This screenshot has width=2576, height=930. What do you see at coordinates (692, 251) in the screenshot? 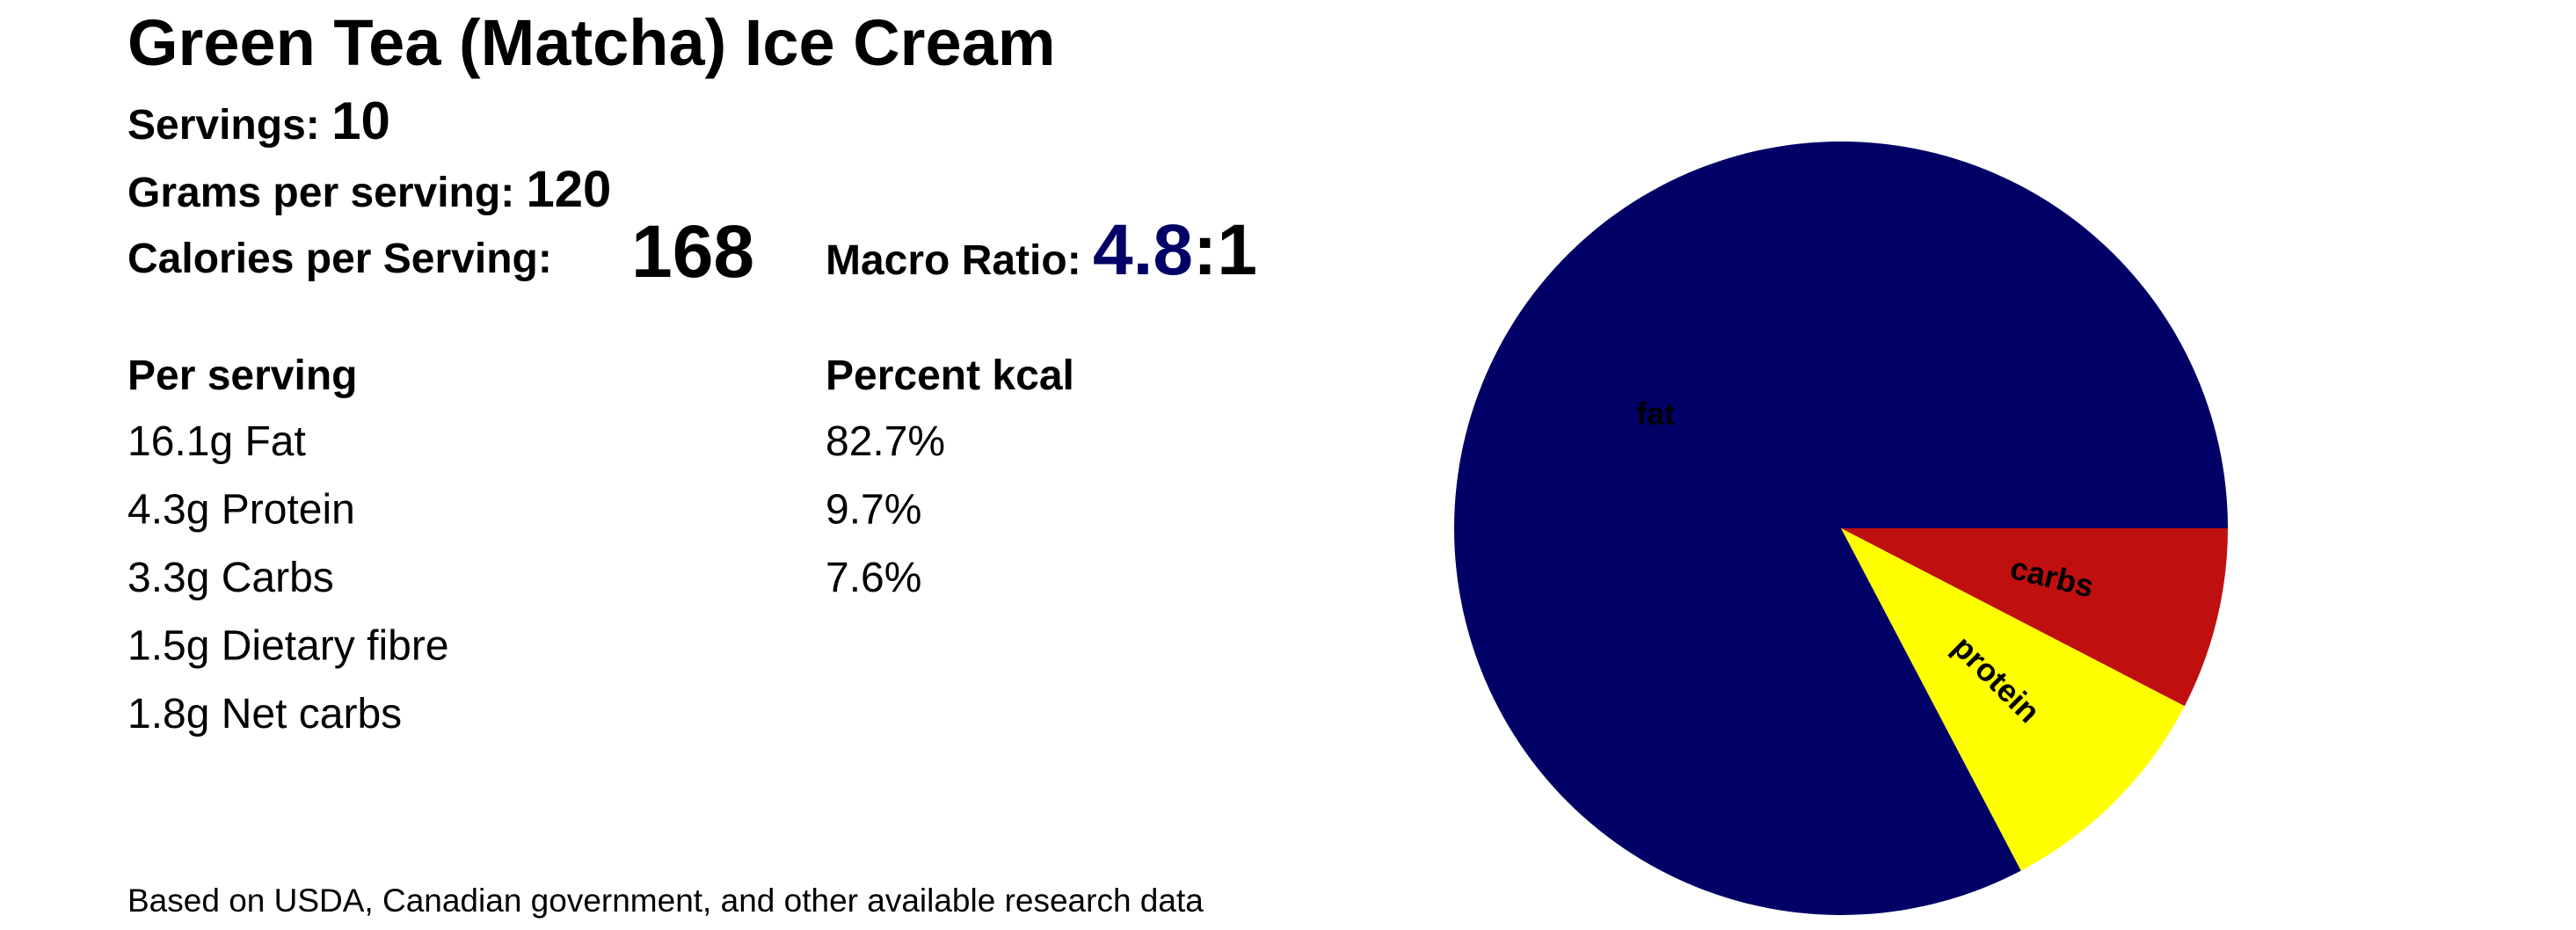
I see `calories-value: 168` at bounding box center [692, 251].